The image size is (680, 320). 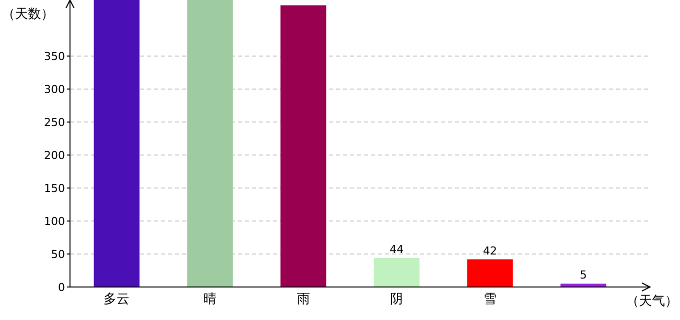 What do you see at coordinates (490, 299) in the screenshot?
I see `x-tick-label: 雪` at bounding box center [490, 299].